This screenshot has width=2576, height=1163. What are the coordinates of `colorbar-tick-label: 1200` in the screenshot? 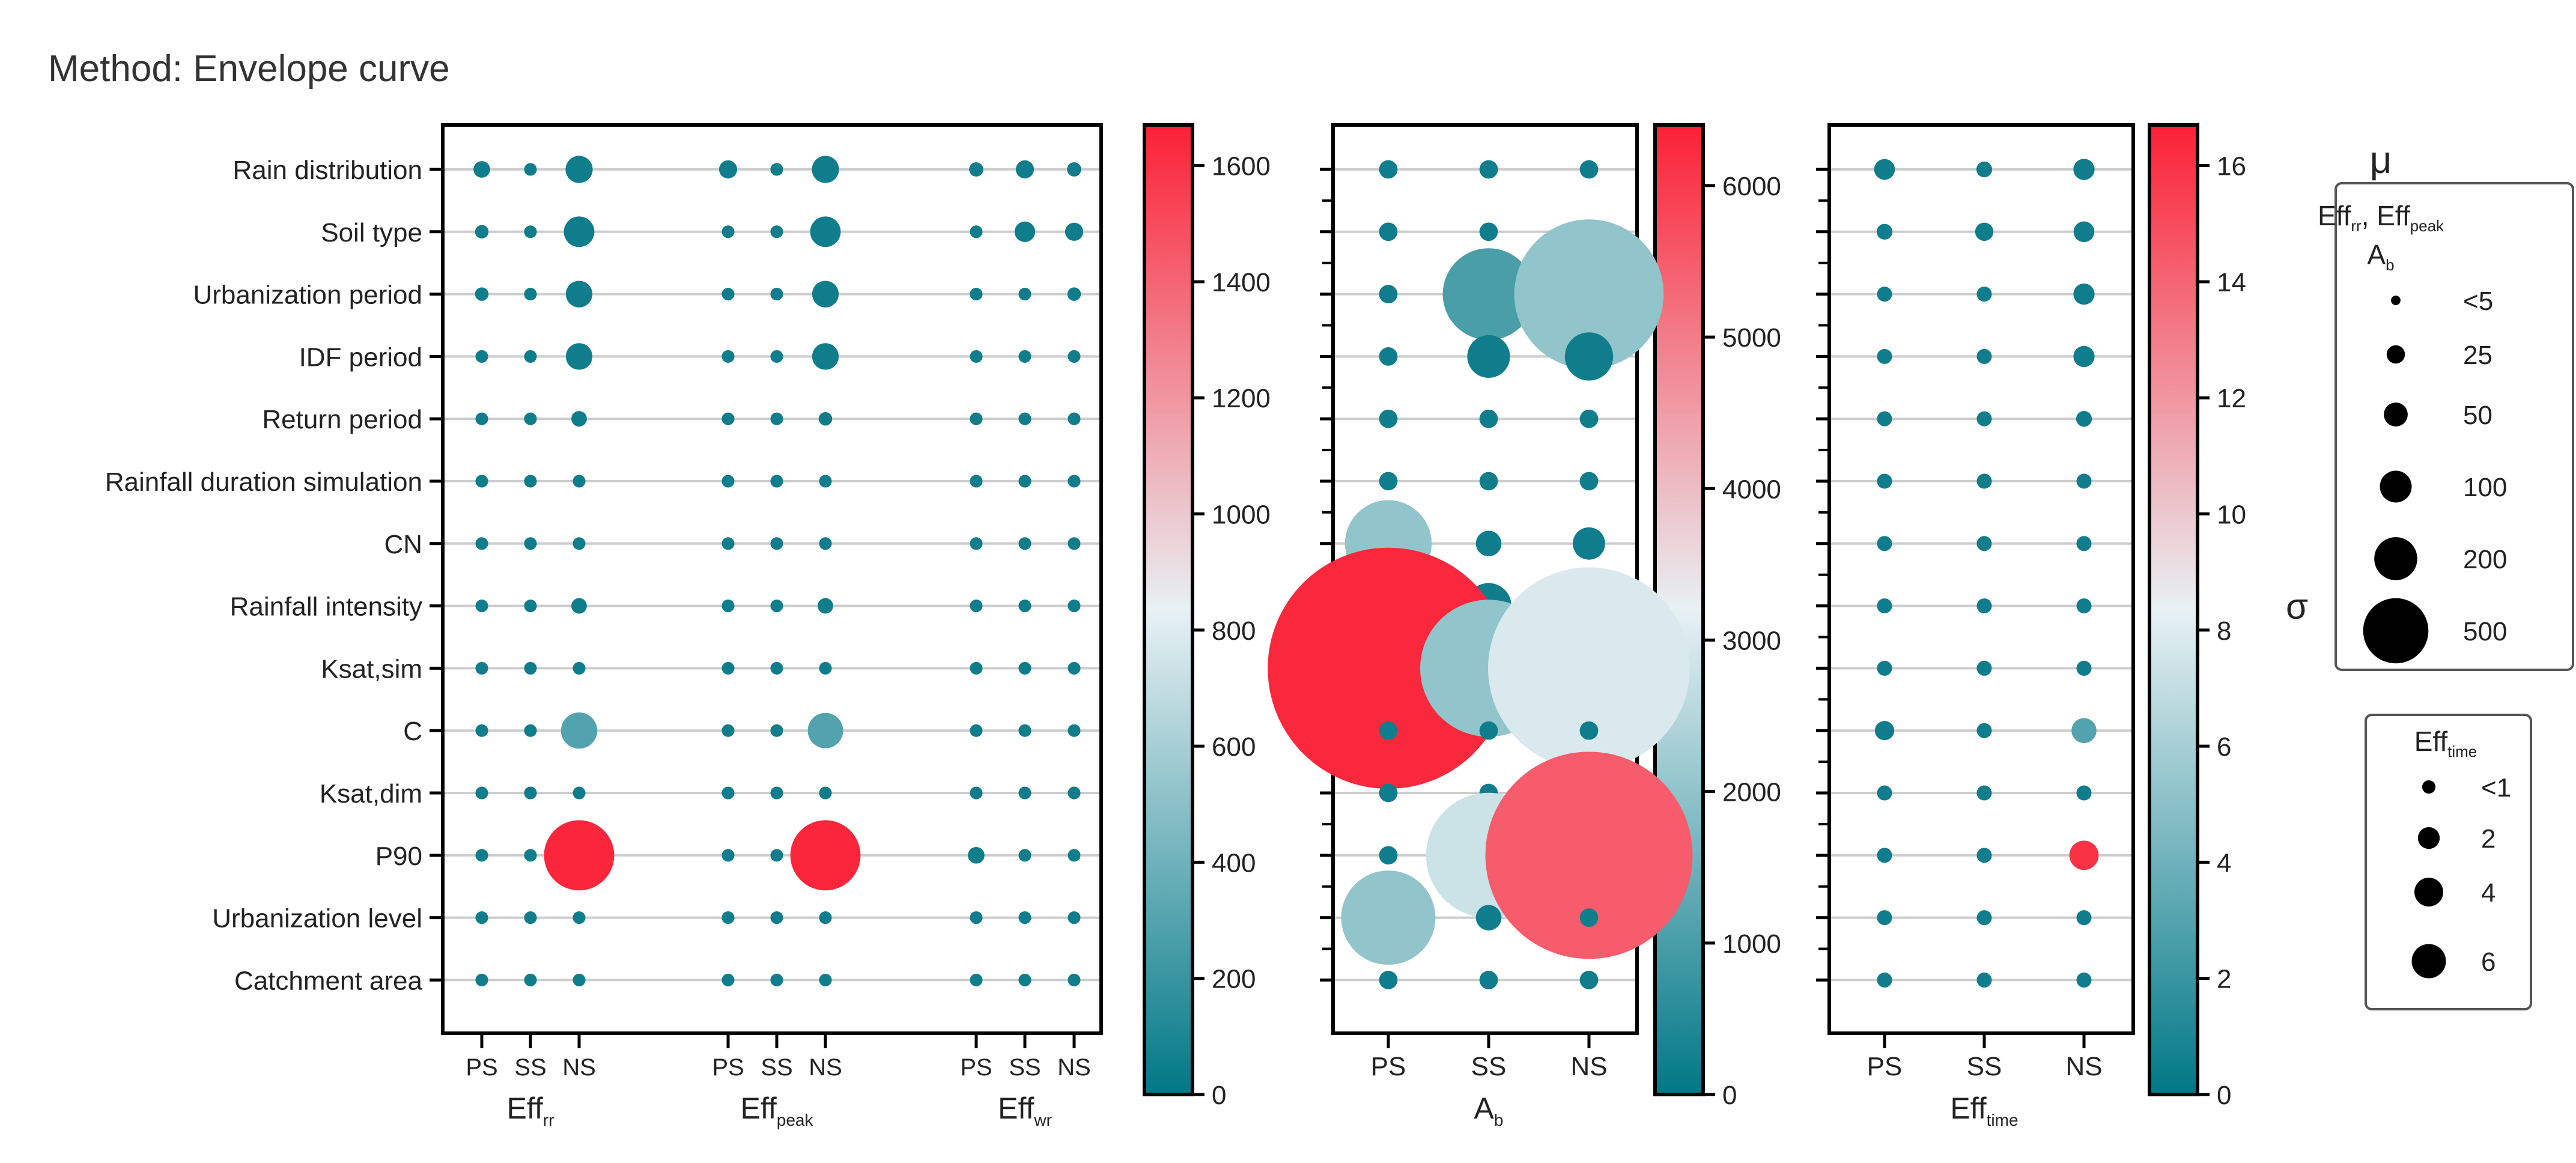 It's located at (1242, 398).